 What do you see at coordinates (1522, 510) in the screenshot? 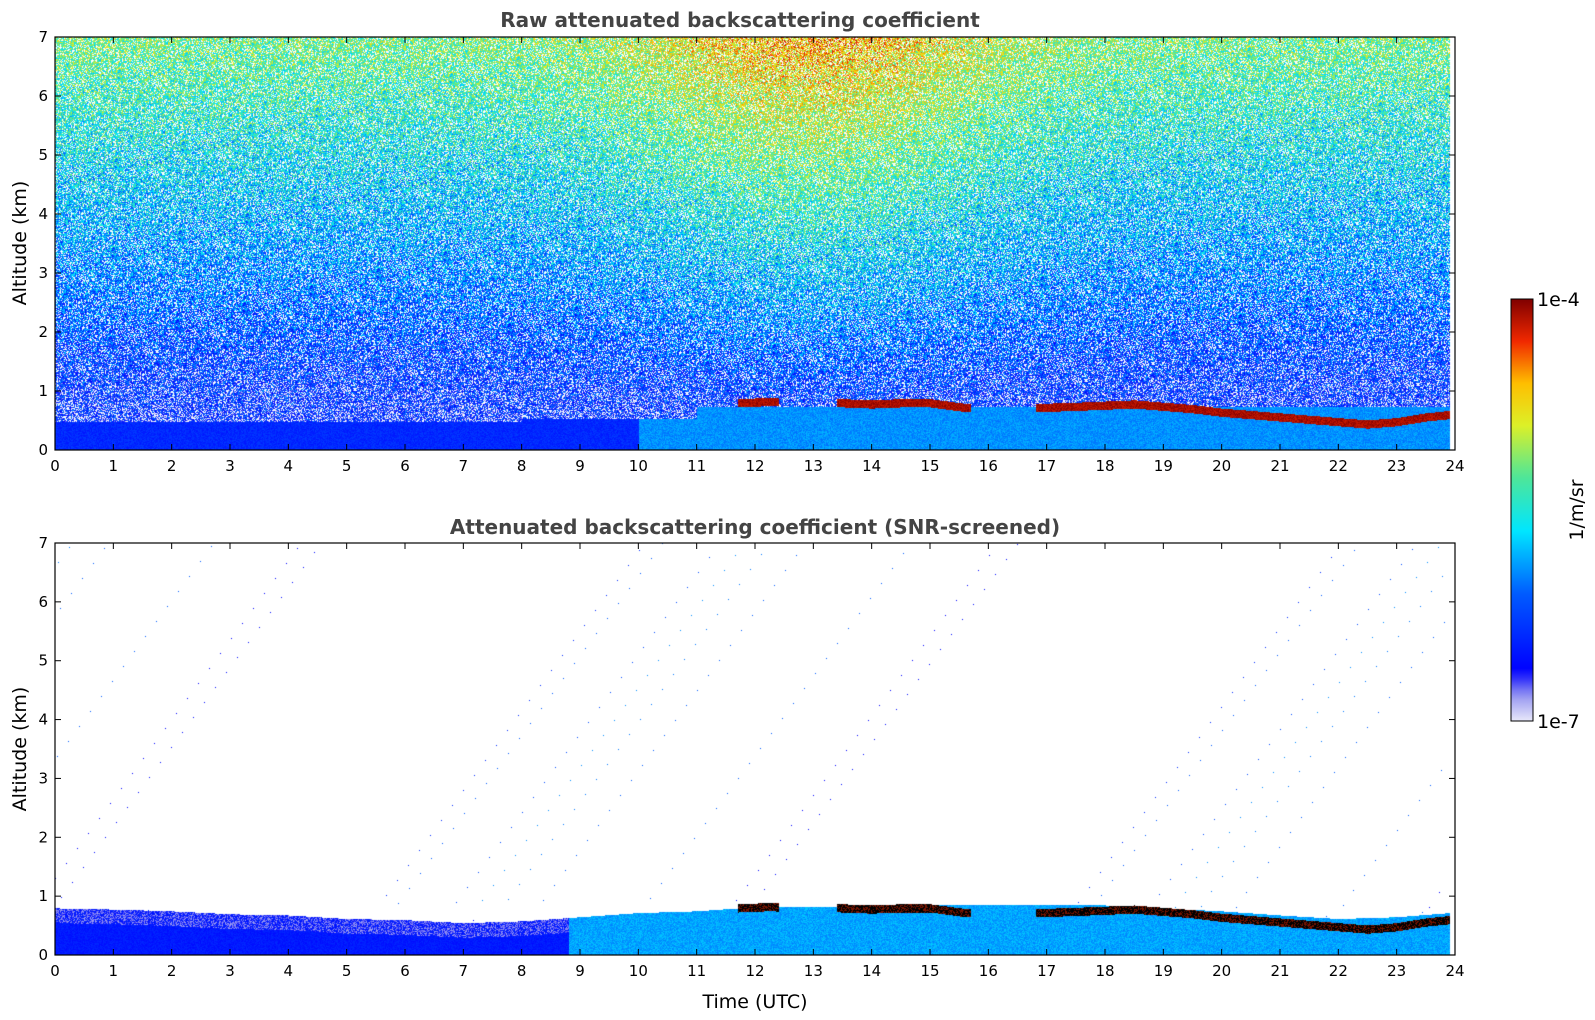
I see `colorbar-gradient` at bounding box center [1522, 510].